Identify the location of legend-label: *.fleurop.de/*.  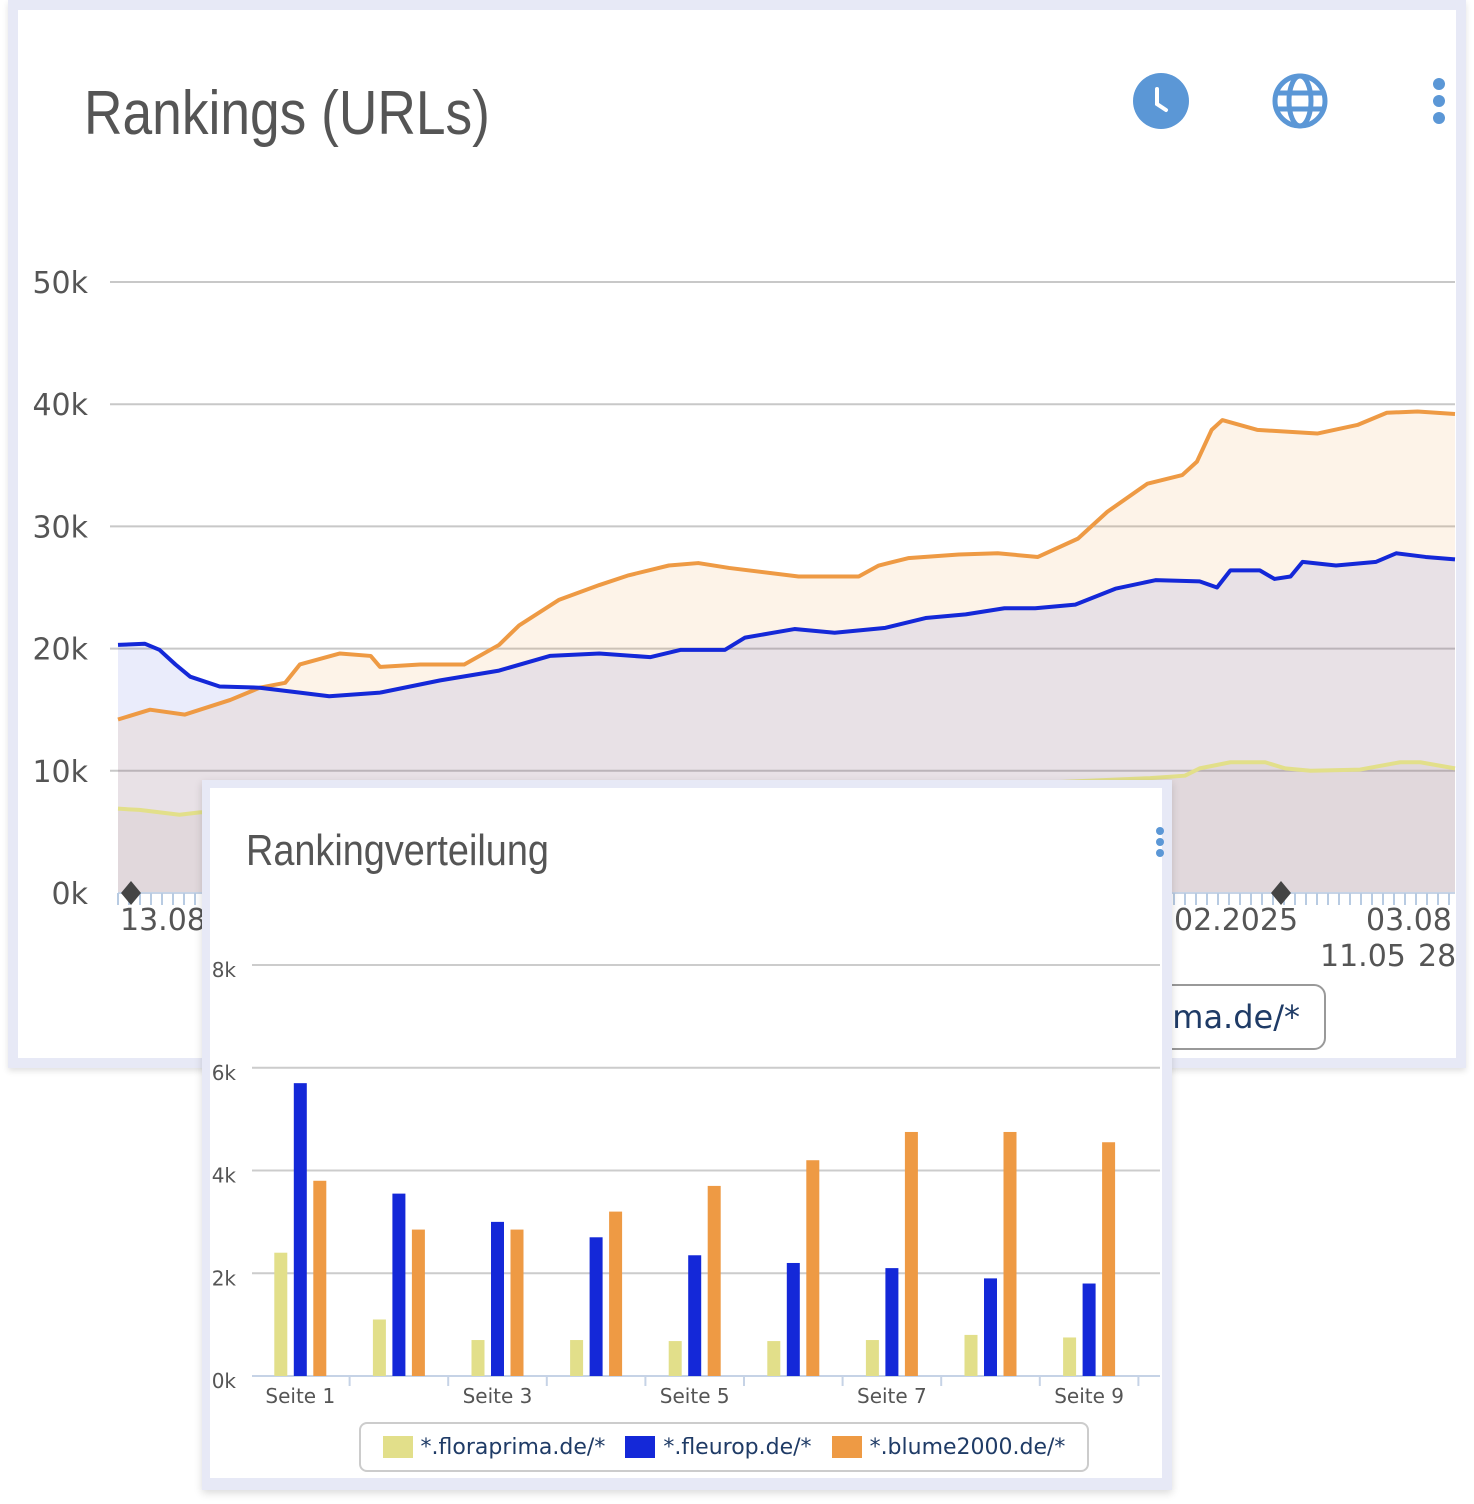
(737, 1447).